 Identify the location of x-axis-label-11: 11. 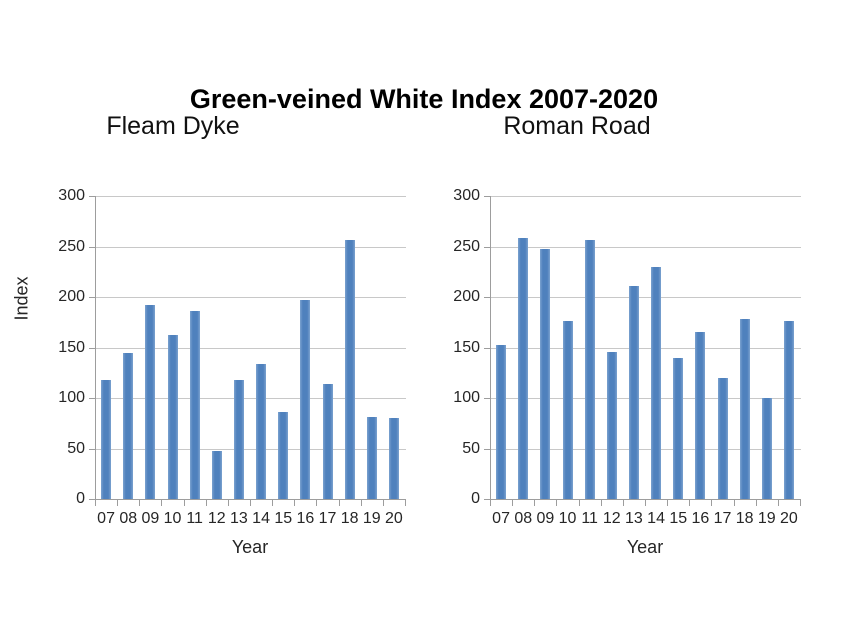
(194, 518).